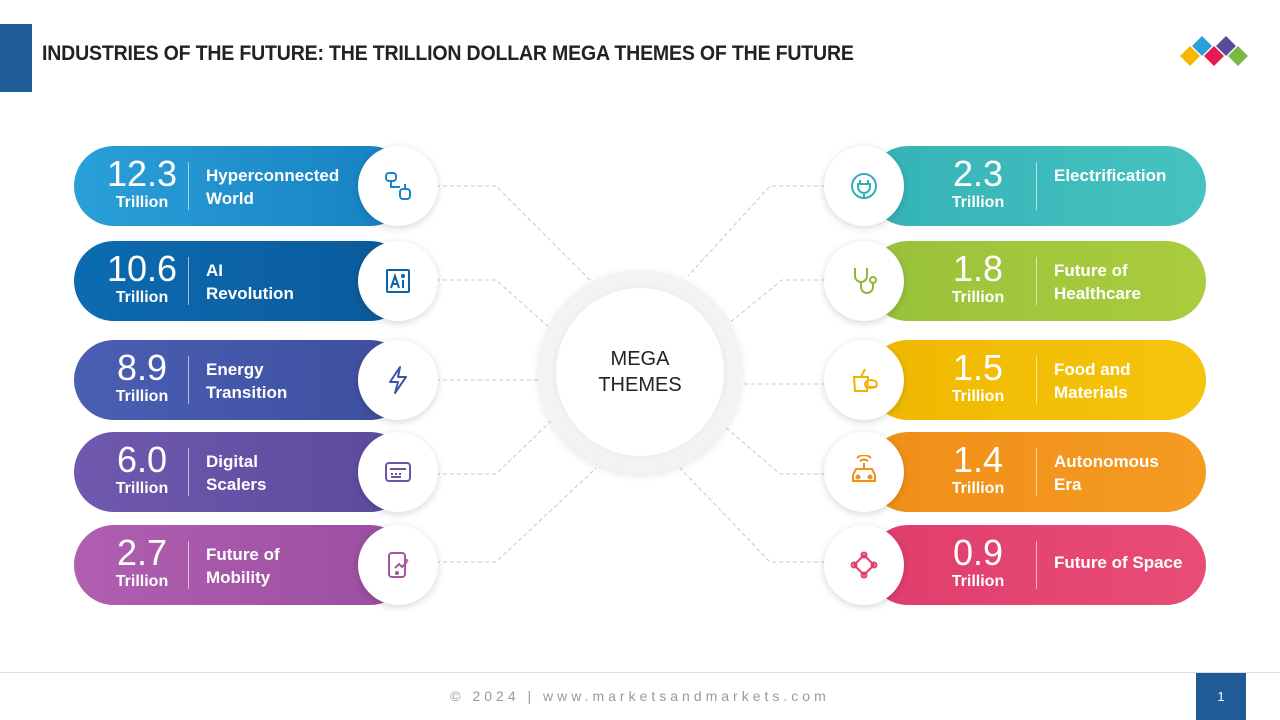 The image size is (1280, 720). I want to click on theme-label-line2: Transition, so click(247, 392).